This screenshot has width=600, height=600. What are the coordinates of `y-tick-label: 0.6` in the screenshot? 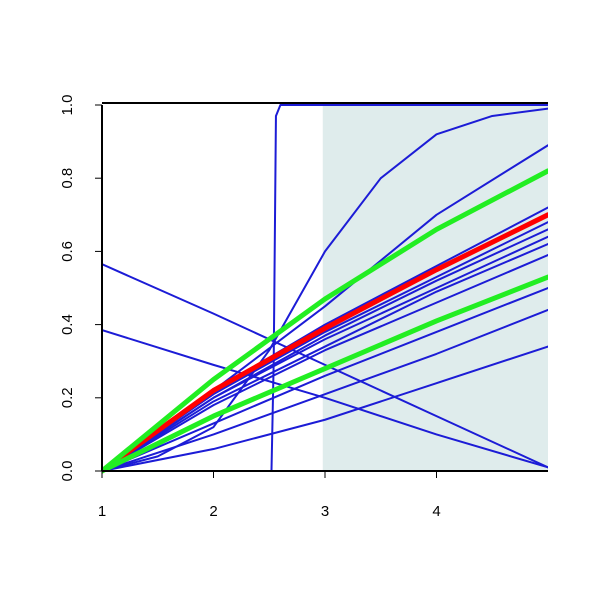 It's located at (67, 251).